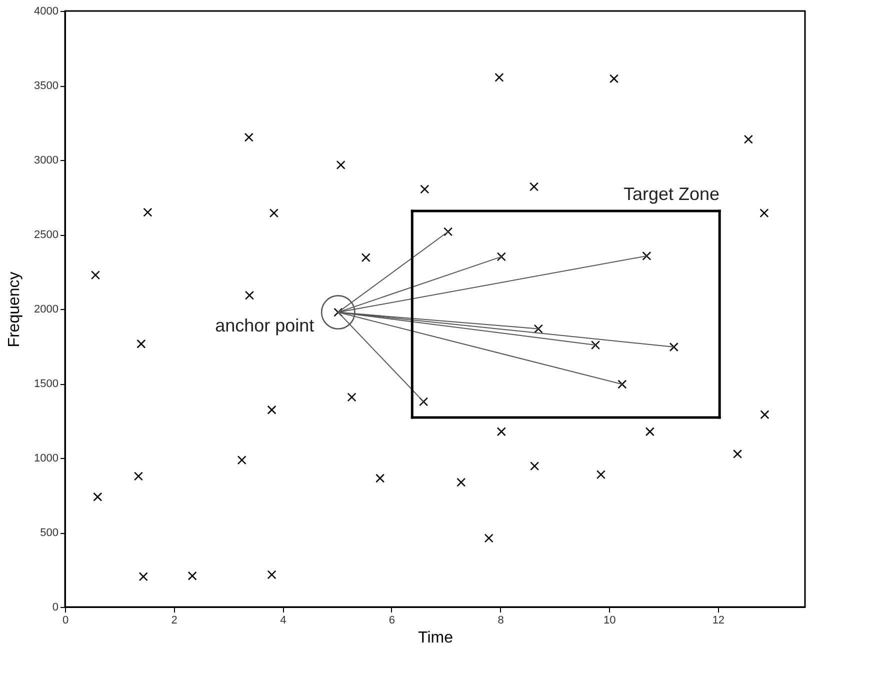 The height and width of the screenshot is (690, 878). What do you see at coordinates (46, 384) in the screenshot?
I see `y-tick-label: 1500` at bounding box center [46, 384].